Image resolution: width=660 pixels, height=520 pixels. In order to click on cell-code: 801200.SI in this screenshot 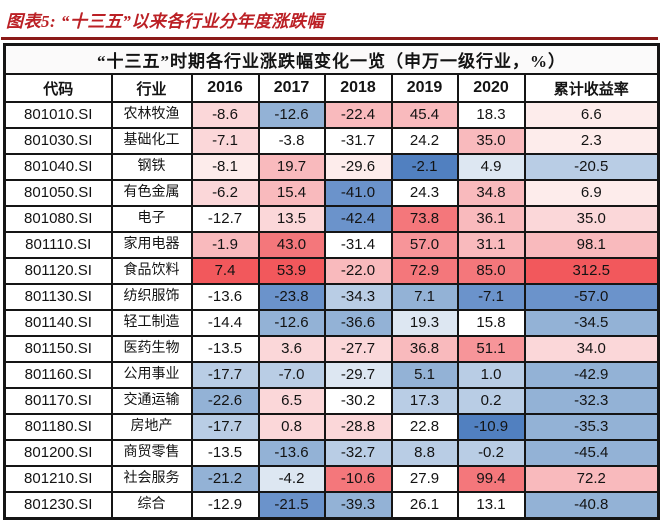, I will do `click(58, 453)`.